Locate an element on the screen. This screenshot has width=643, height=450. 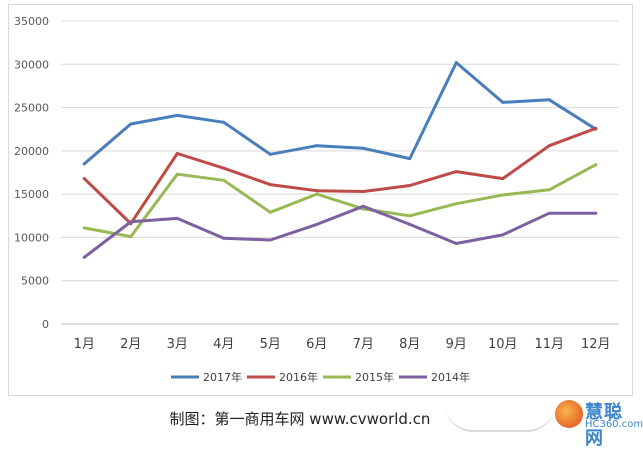
legend-label: 2014年 is located at coordinates (450, 377).